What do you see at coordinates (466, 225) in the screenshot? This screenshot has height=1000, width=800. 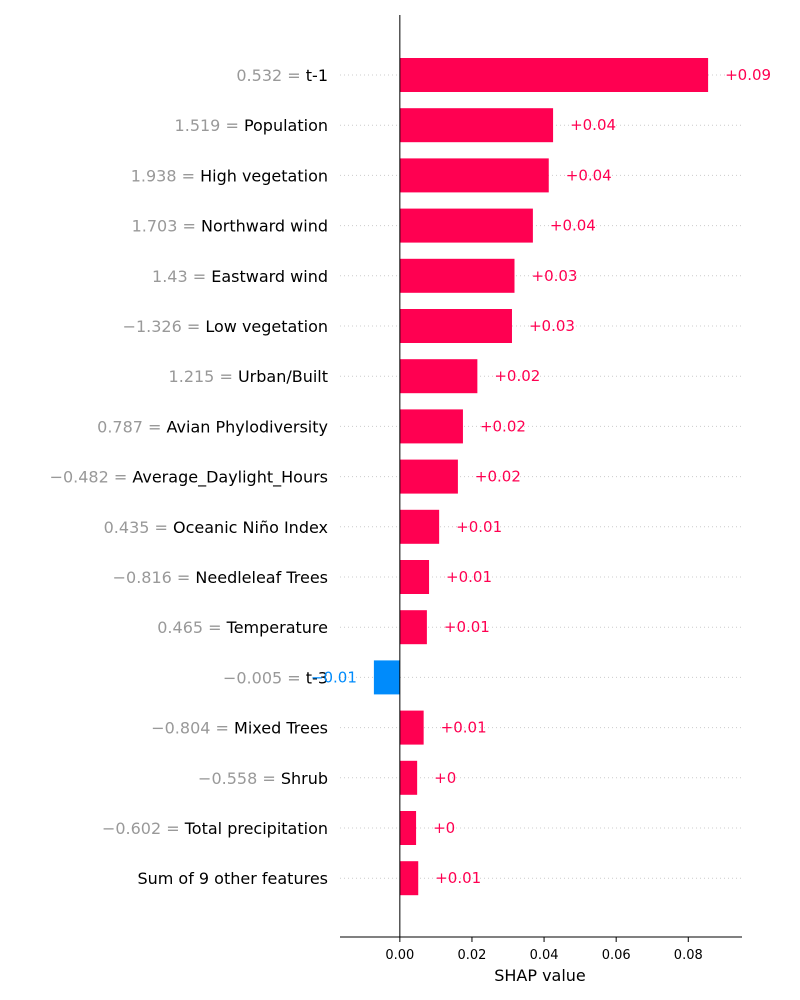 I see `bar-northward-wind` at bounding box center [466, 225].